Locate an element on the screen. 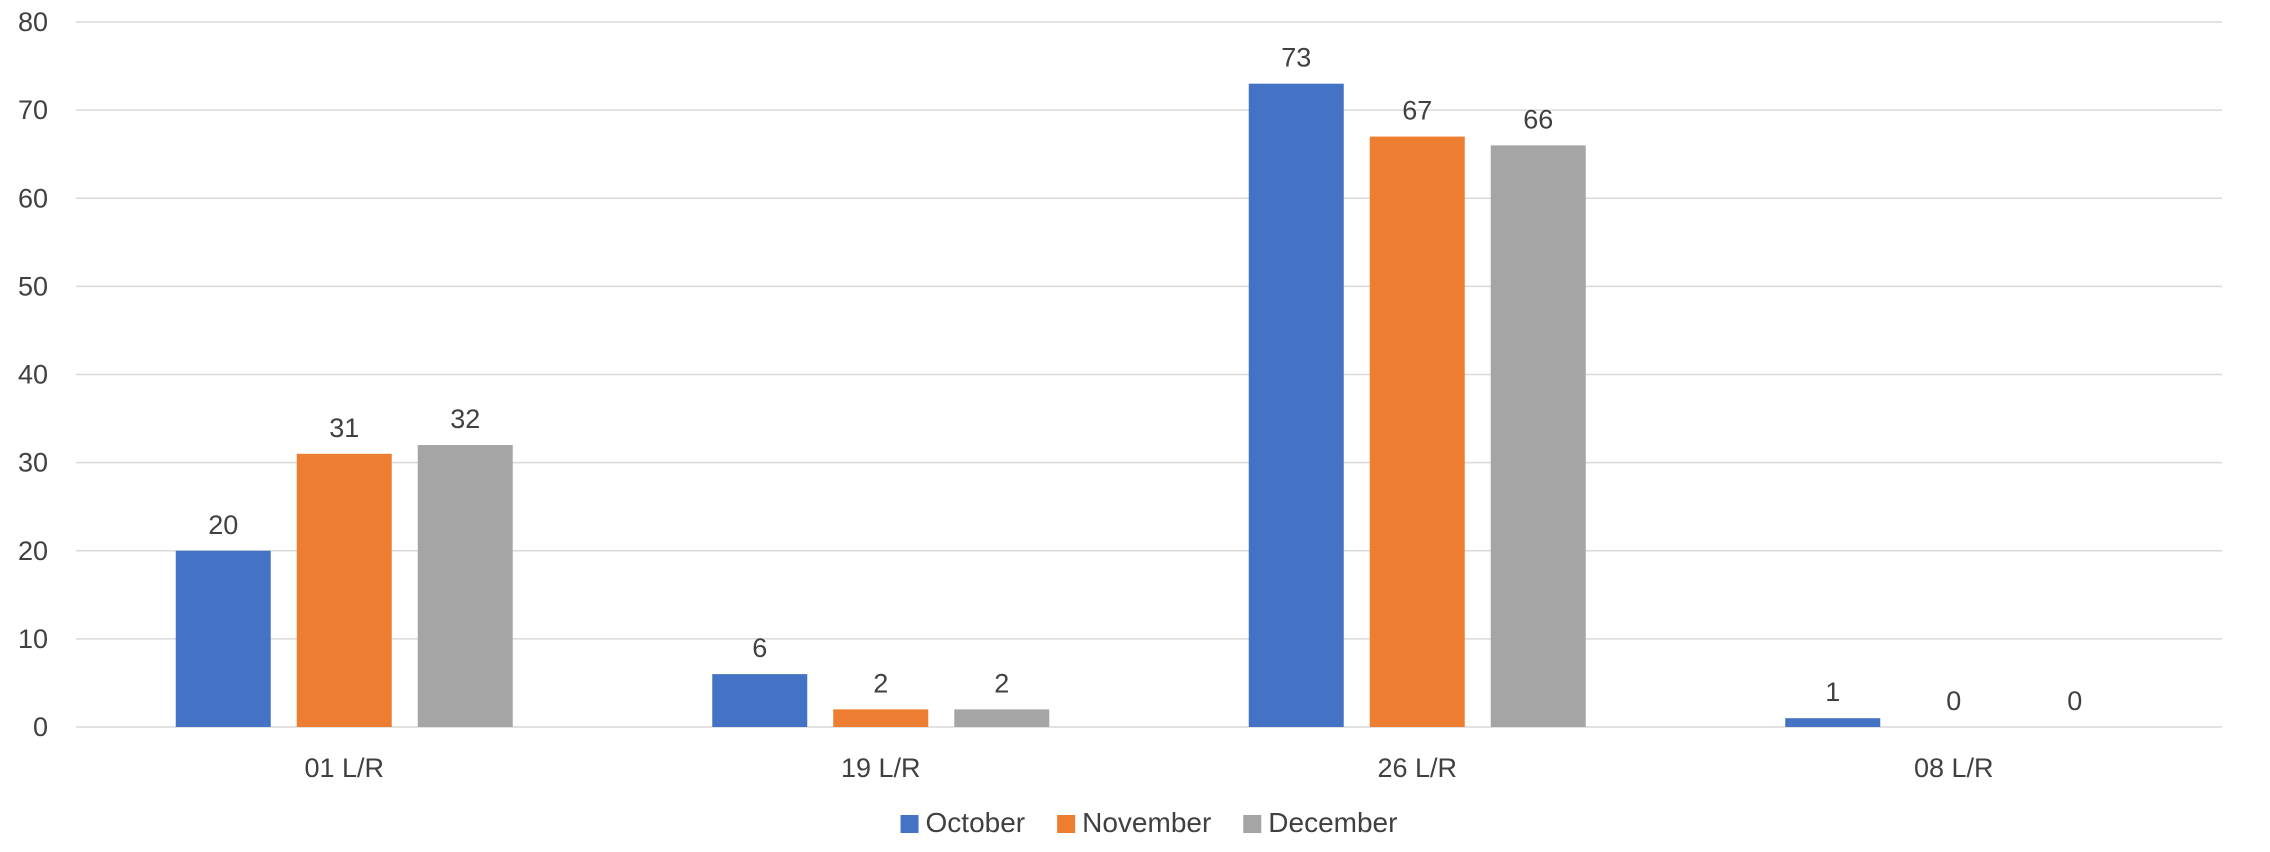 This screenshot has height=852, width=2270. legend-label: October is located at coordinates (976, 822).